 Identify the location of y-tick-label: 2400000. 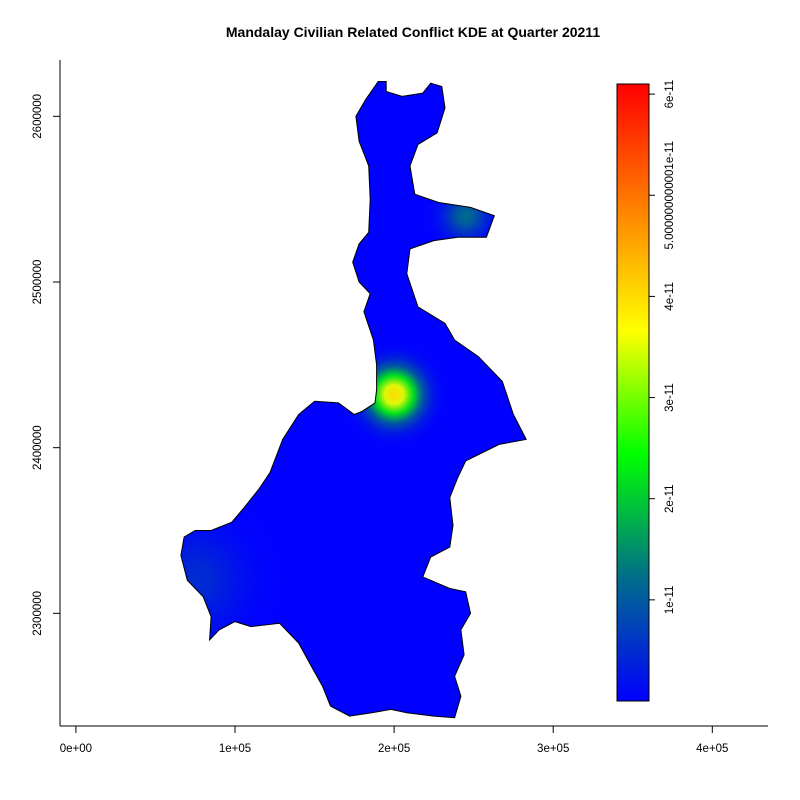
(38, 447).